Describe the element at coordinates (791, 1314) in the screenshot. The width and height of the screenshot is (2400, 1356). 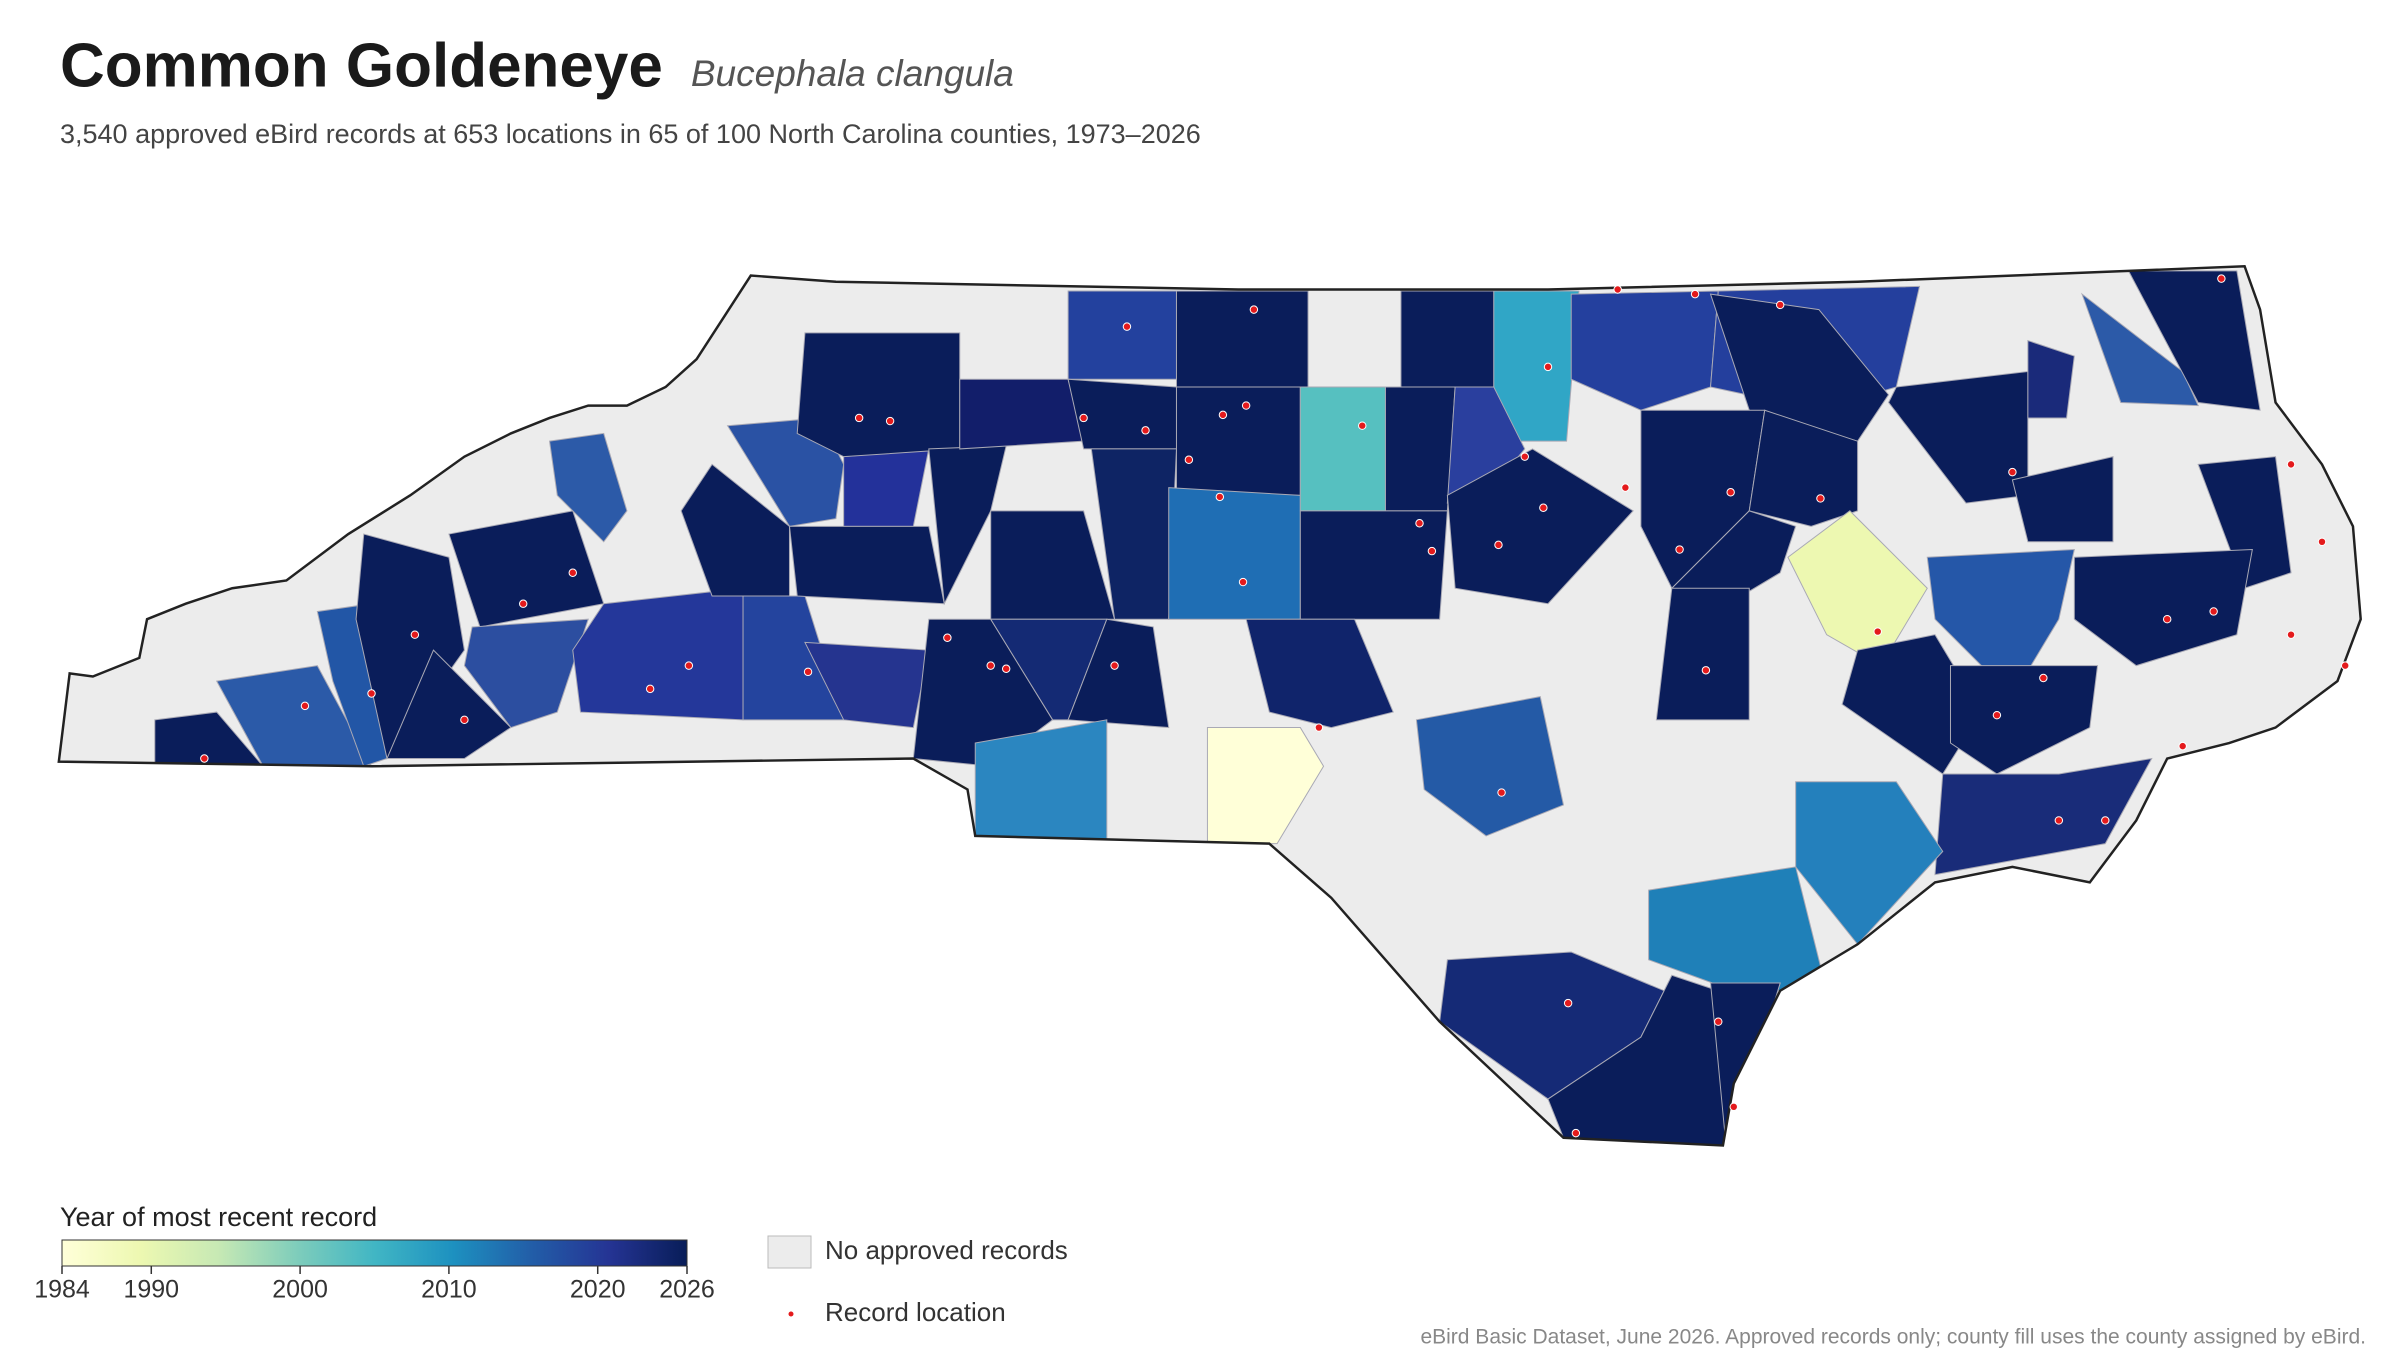
I see `record-swatch` at that location.